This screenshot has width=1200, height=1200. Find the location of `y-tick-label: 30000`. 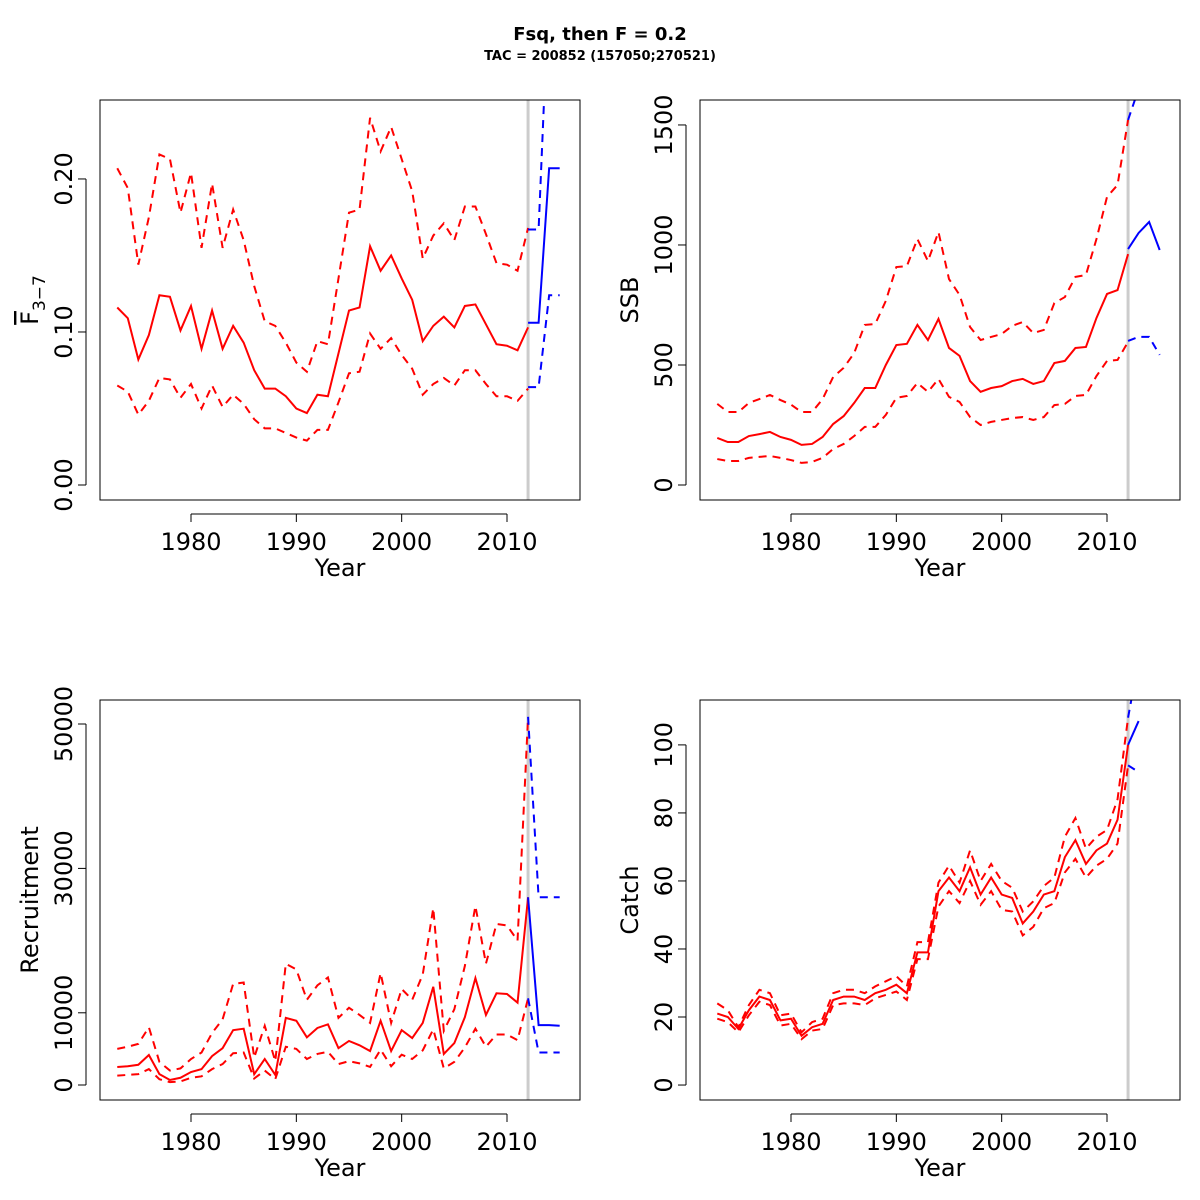

y-tick-label: 30000 is located at coordinates (64, 868).